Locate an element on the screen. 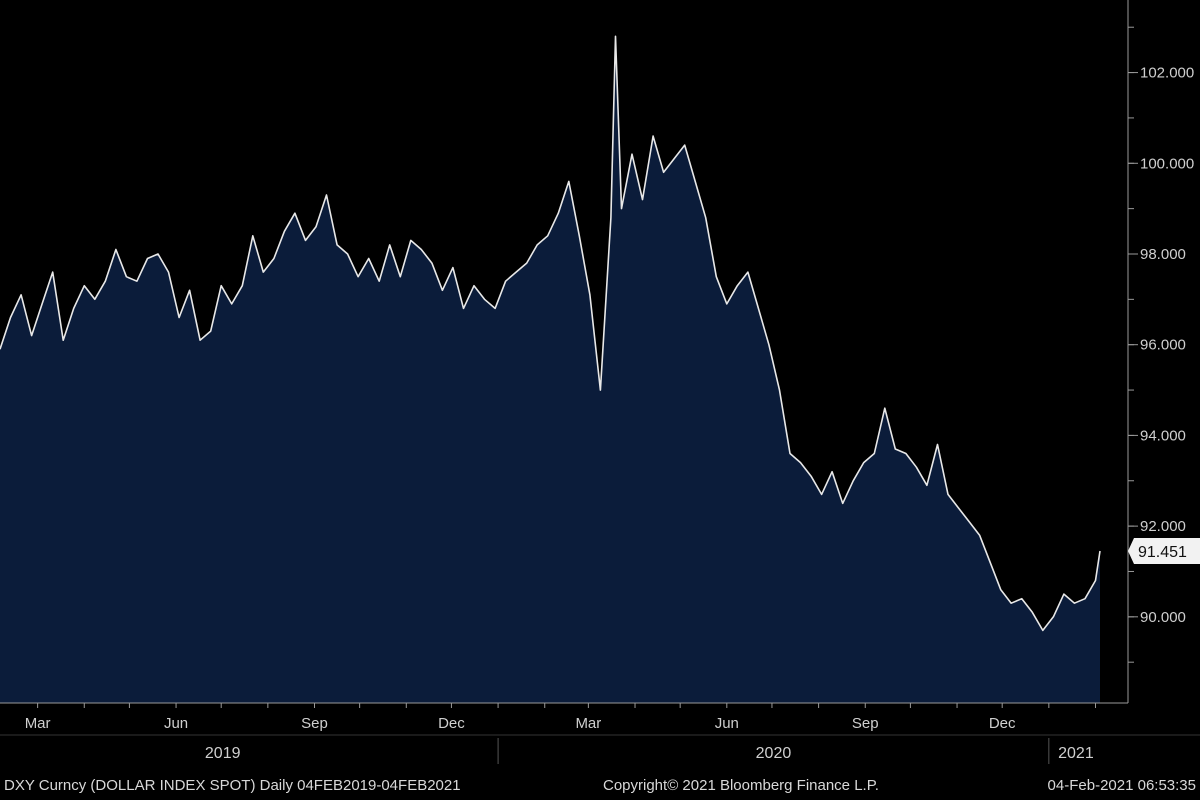 The height and width of the screenshot is (800, 1200). last-value-marker: 91.451 is located at coordinates (1164, 551).